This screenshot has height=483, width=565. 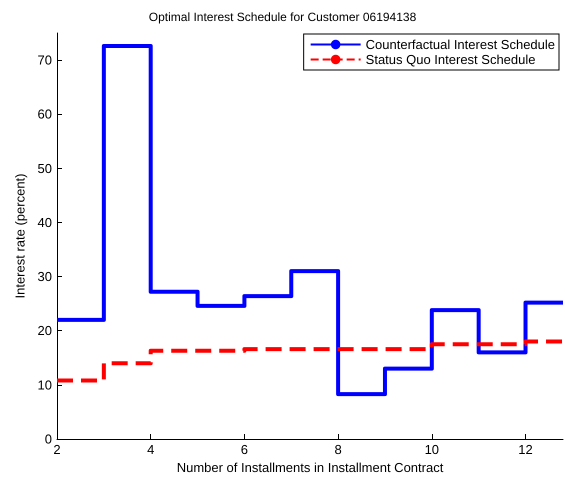 What do you see at coordinates (45, 168) in the screenshot?
I see `y-tick-label: 50` at bounding box center [45, 168].